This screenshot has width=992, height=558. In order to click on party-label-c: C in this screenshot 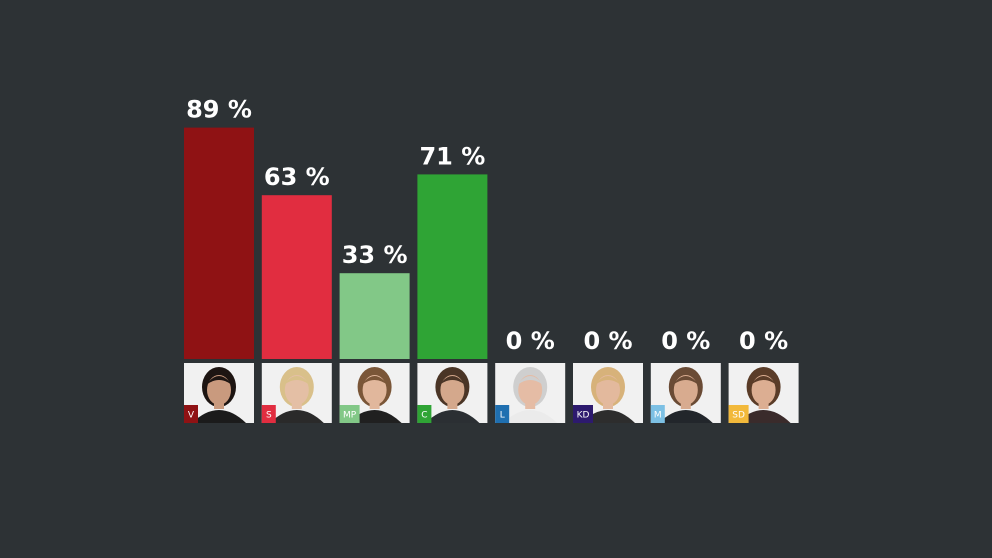, I will do `click(424, 416)`.